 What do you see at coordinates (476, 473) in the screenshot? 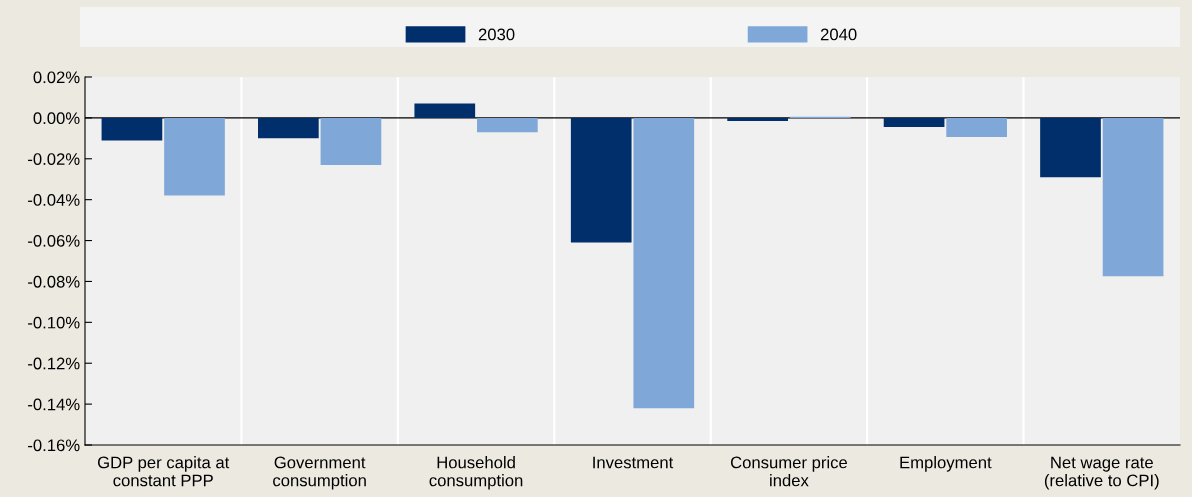
I see `x-tick-label: Household consumption` at bounding box center [476, 473].